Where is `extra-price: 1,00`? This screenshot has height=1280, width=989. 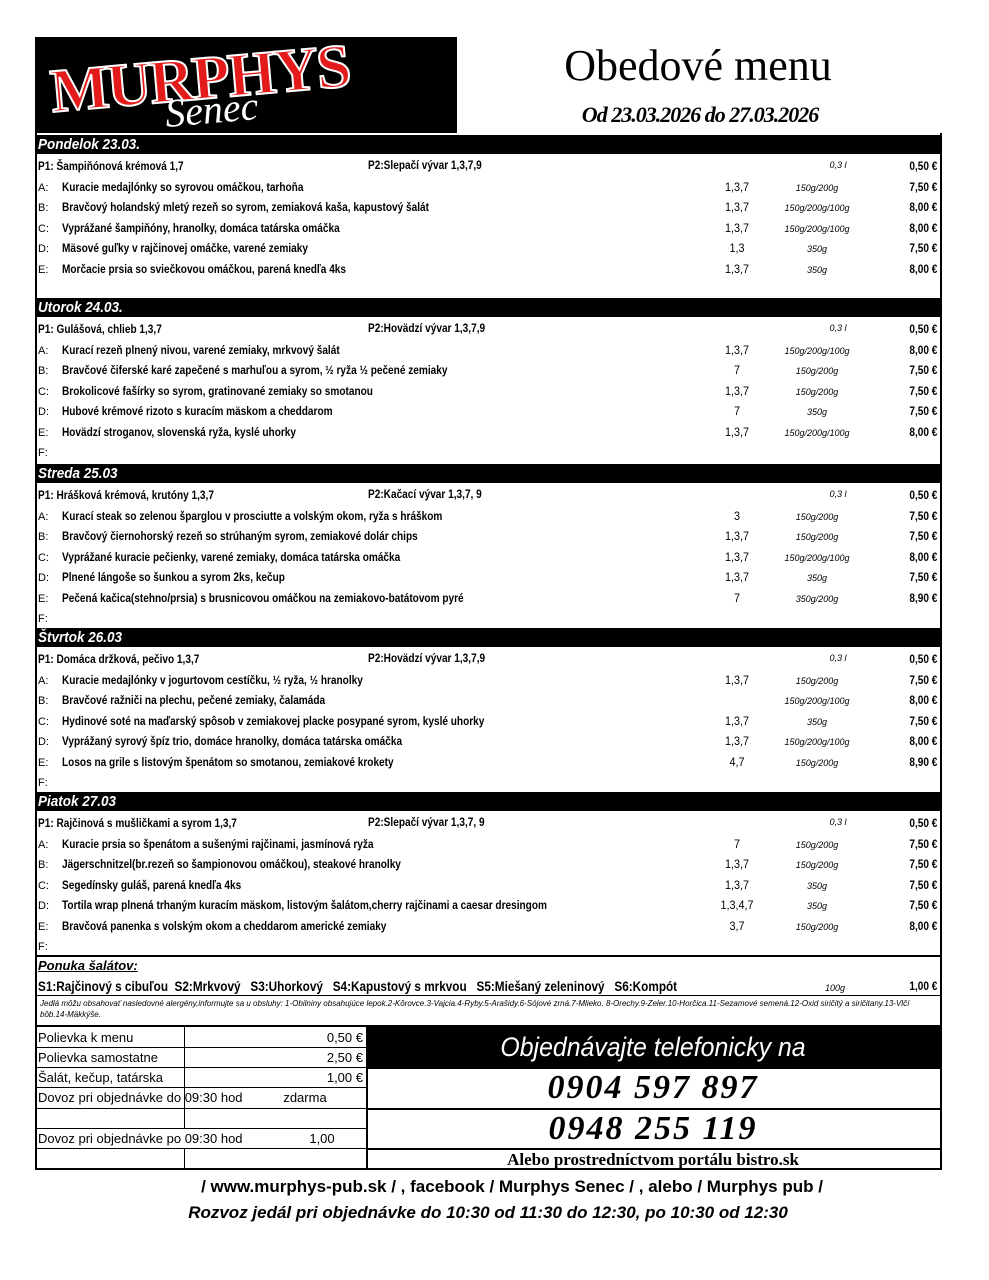 extra-price: 1,00 is located at coordinates (322, 1138).